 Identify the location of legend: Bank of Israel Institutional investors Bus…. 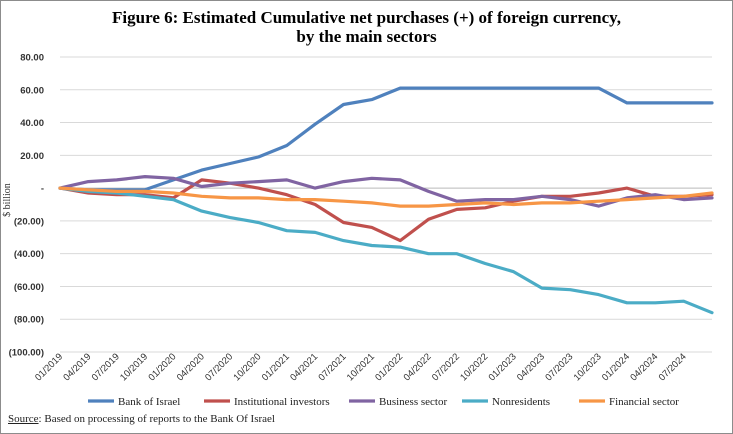
(383, 402).